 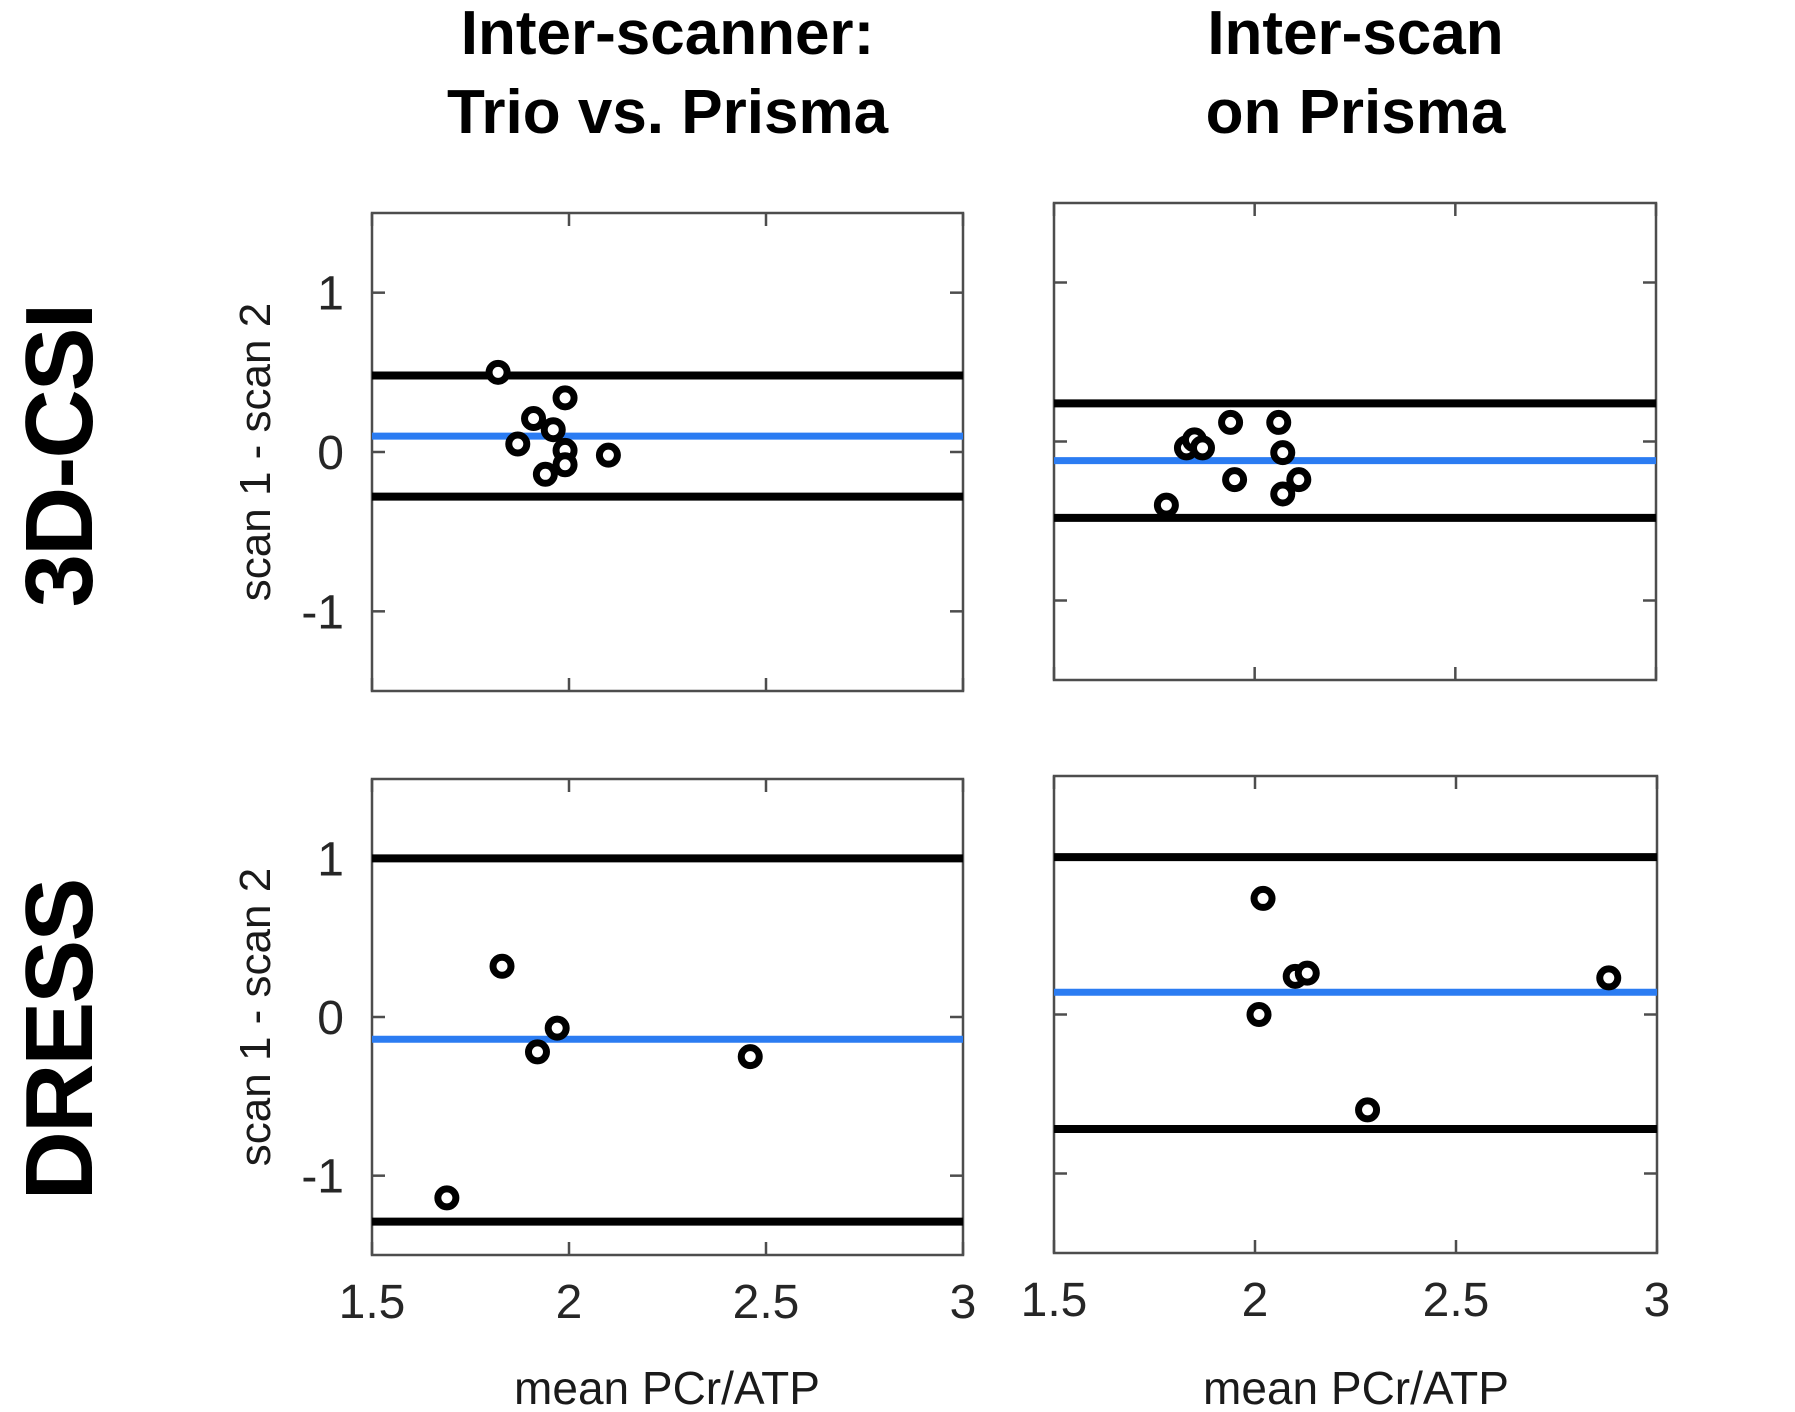 I want to click on column-title-inter-scanner: Inter-scanner: Trio vs. Prisma, so click(x=667, y=76).